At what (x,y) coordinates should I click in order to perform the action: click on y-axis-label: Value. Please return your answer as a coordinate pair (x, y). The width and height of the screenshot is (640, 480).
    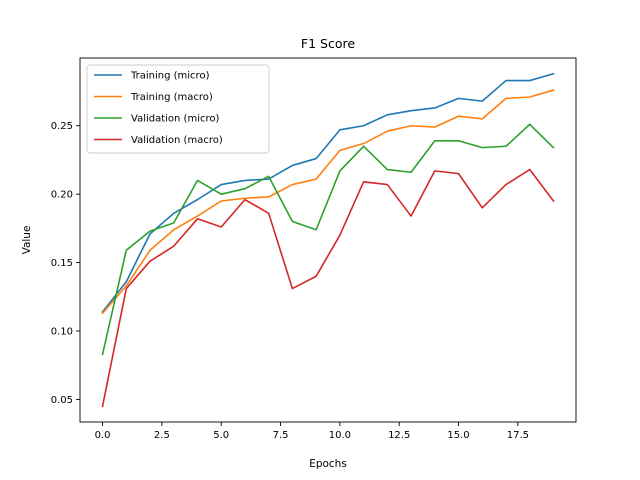
    Looking at the image, I should click on (27, 240).